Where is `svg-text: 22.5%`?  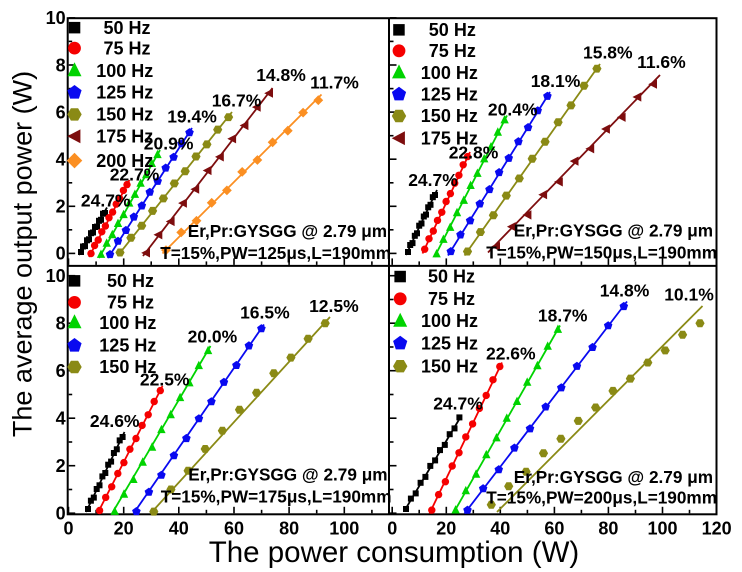
svg-text: 22.5% is located at coordinates (165, 380).